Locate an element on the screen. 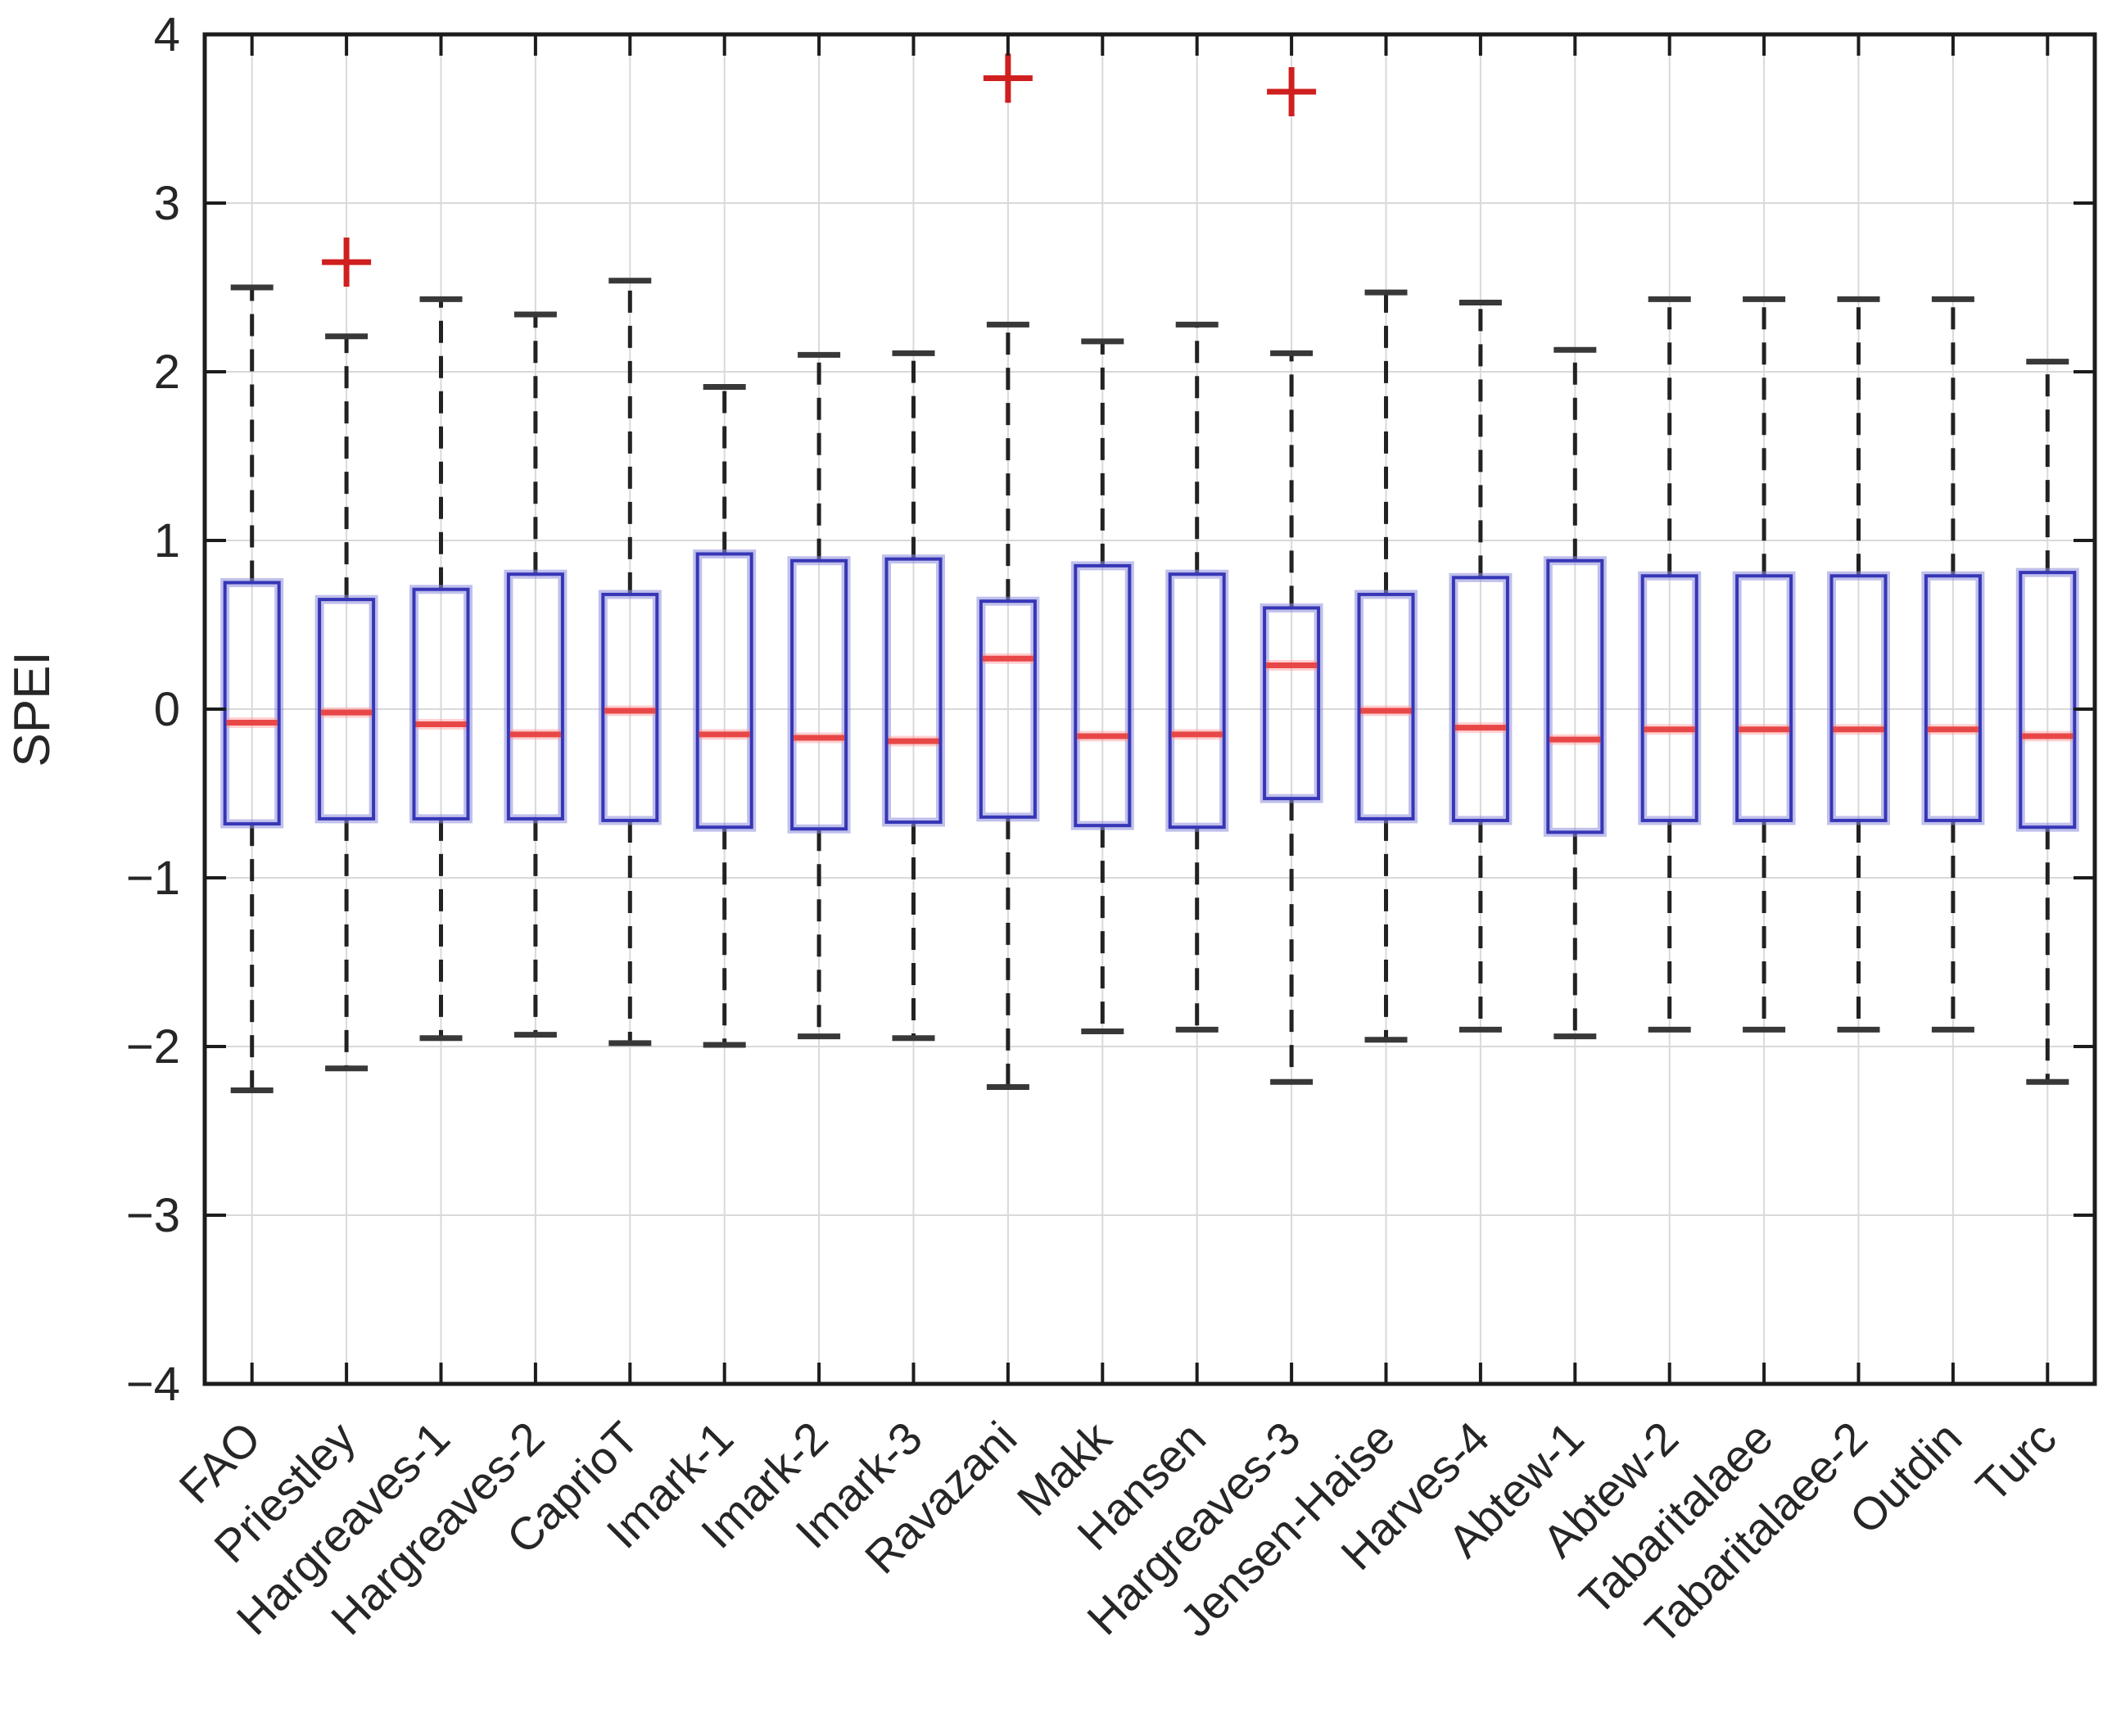  y-tick-label: −1 is located at coordinates (153, 878).